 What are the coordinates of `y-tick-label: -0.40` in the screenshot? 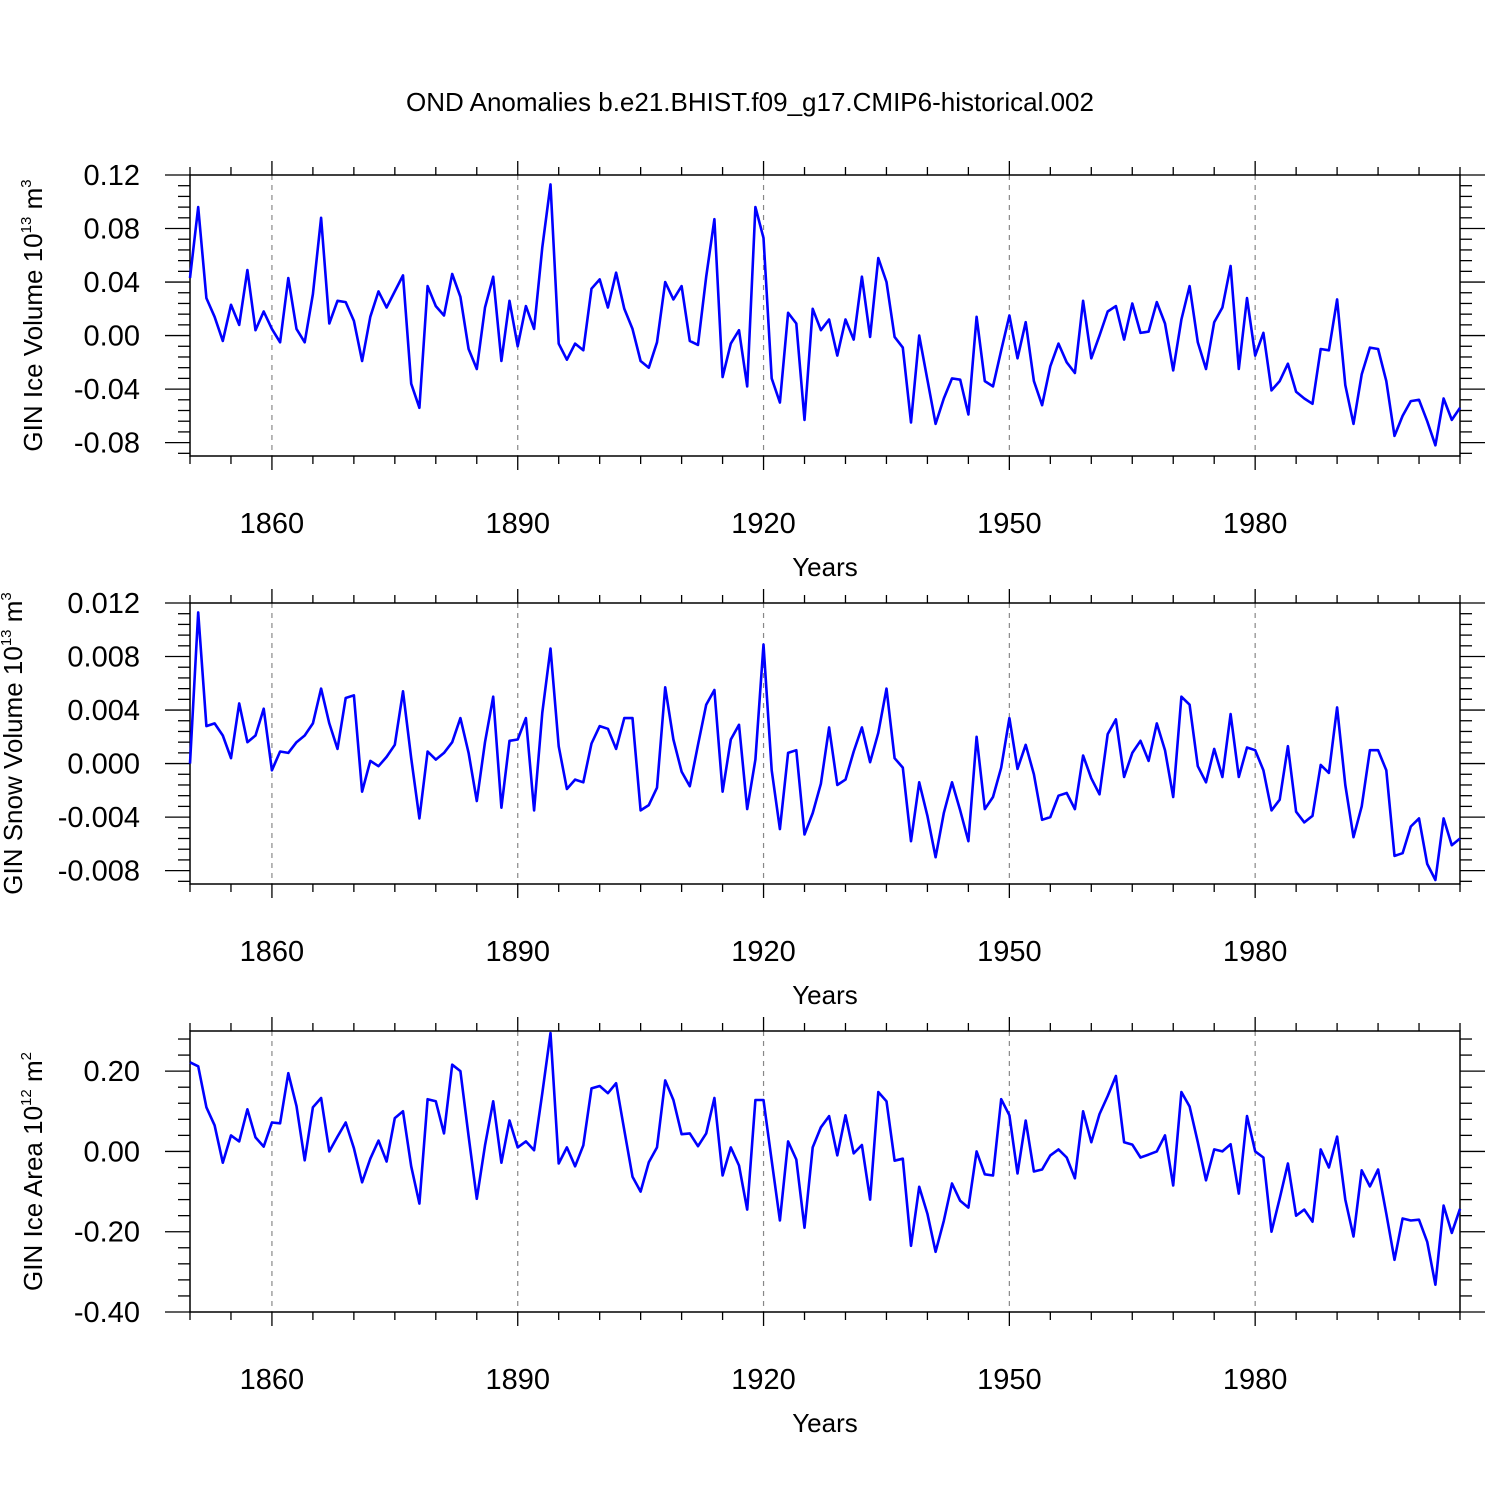 It's located at (107, 1313).